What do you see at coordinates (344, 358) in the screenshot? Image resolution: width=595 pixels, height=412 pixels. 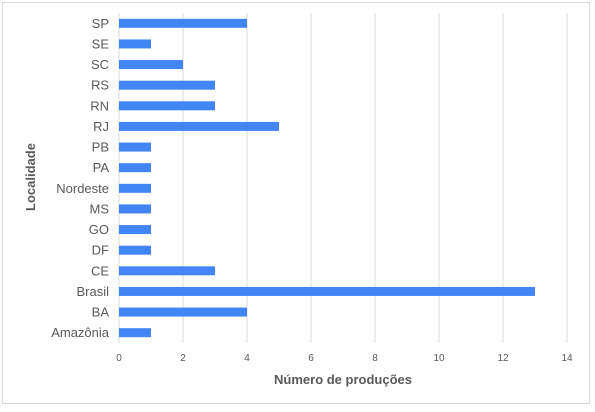 I see `x-tick-labels: 0 2 4 6 8 10 12 14` at bounding box center [344, 358].